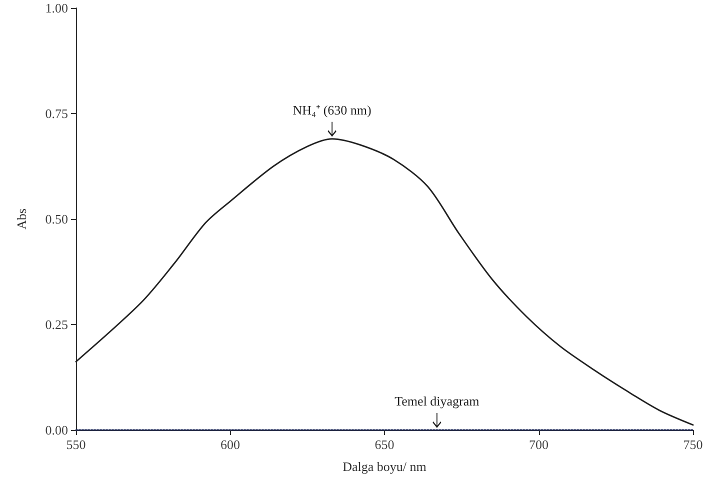 This screenshot has height=497, width=706. Describe the element at coordinates (437, 401) in the screenshot. I see `annotation: Temel diyagram` at that location.